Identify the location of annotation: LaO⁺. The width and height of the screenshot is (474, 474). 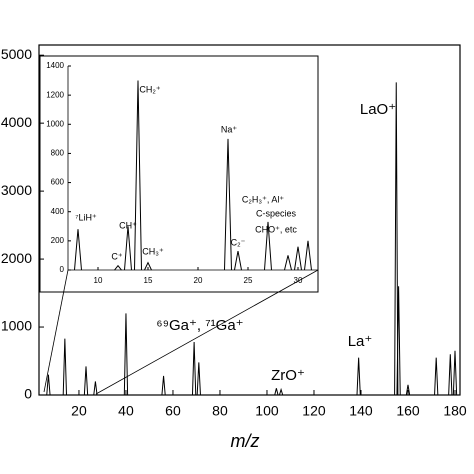
(378, 109).